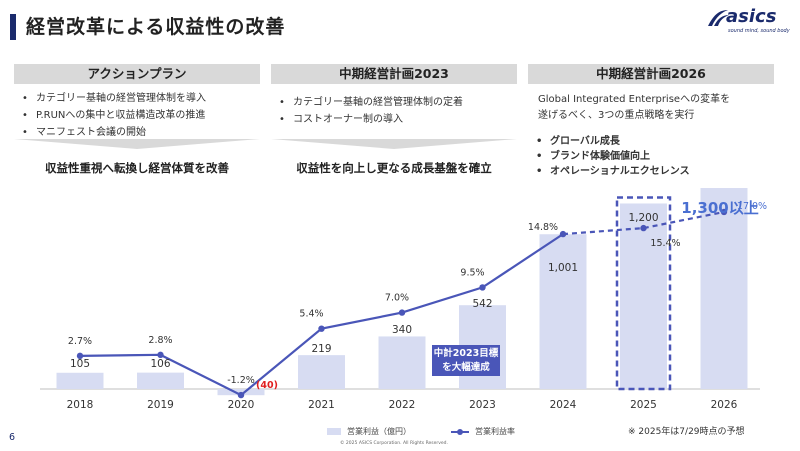 This screenshot has width=800, height=451. I want to click on margin-point-2024, so click(563, 234).